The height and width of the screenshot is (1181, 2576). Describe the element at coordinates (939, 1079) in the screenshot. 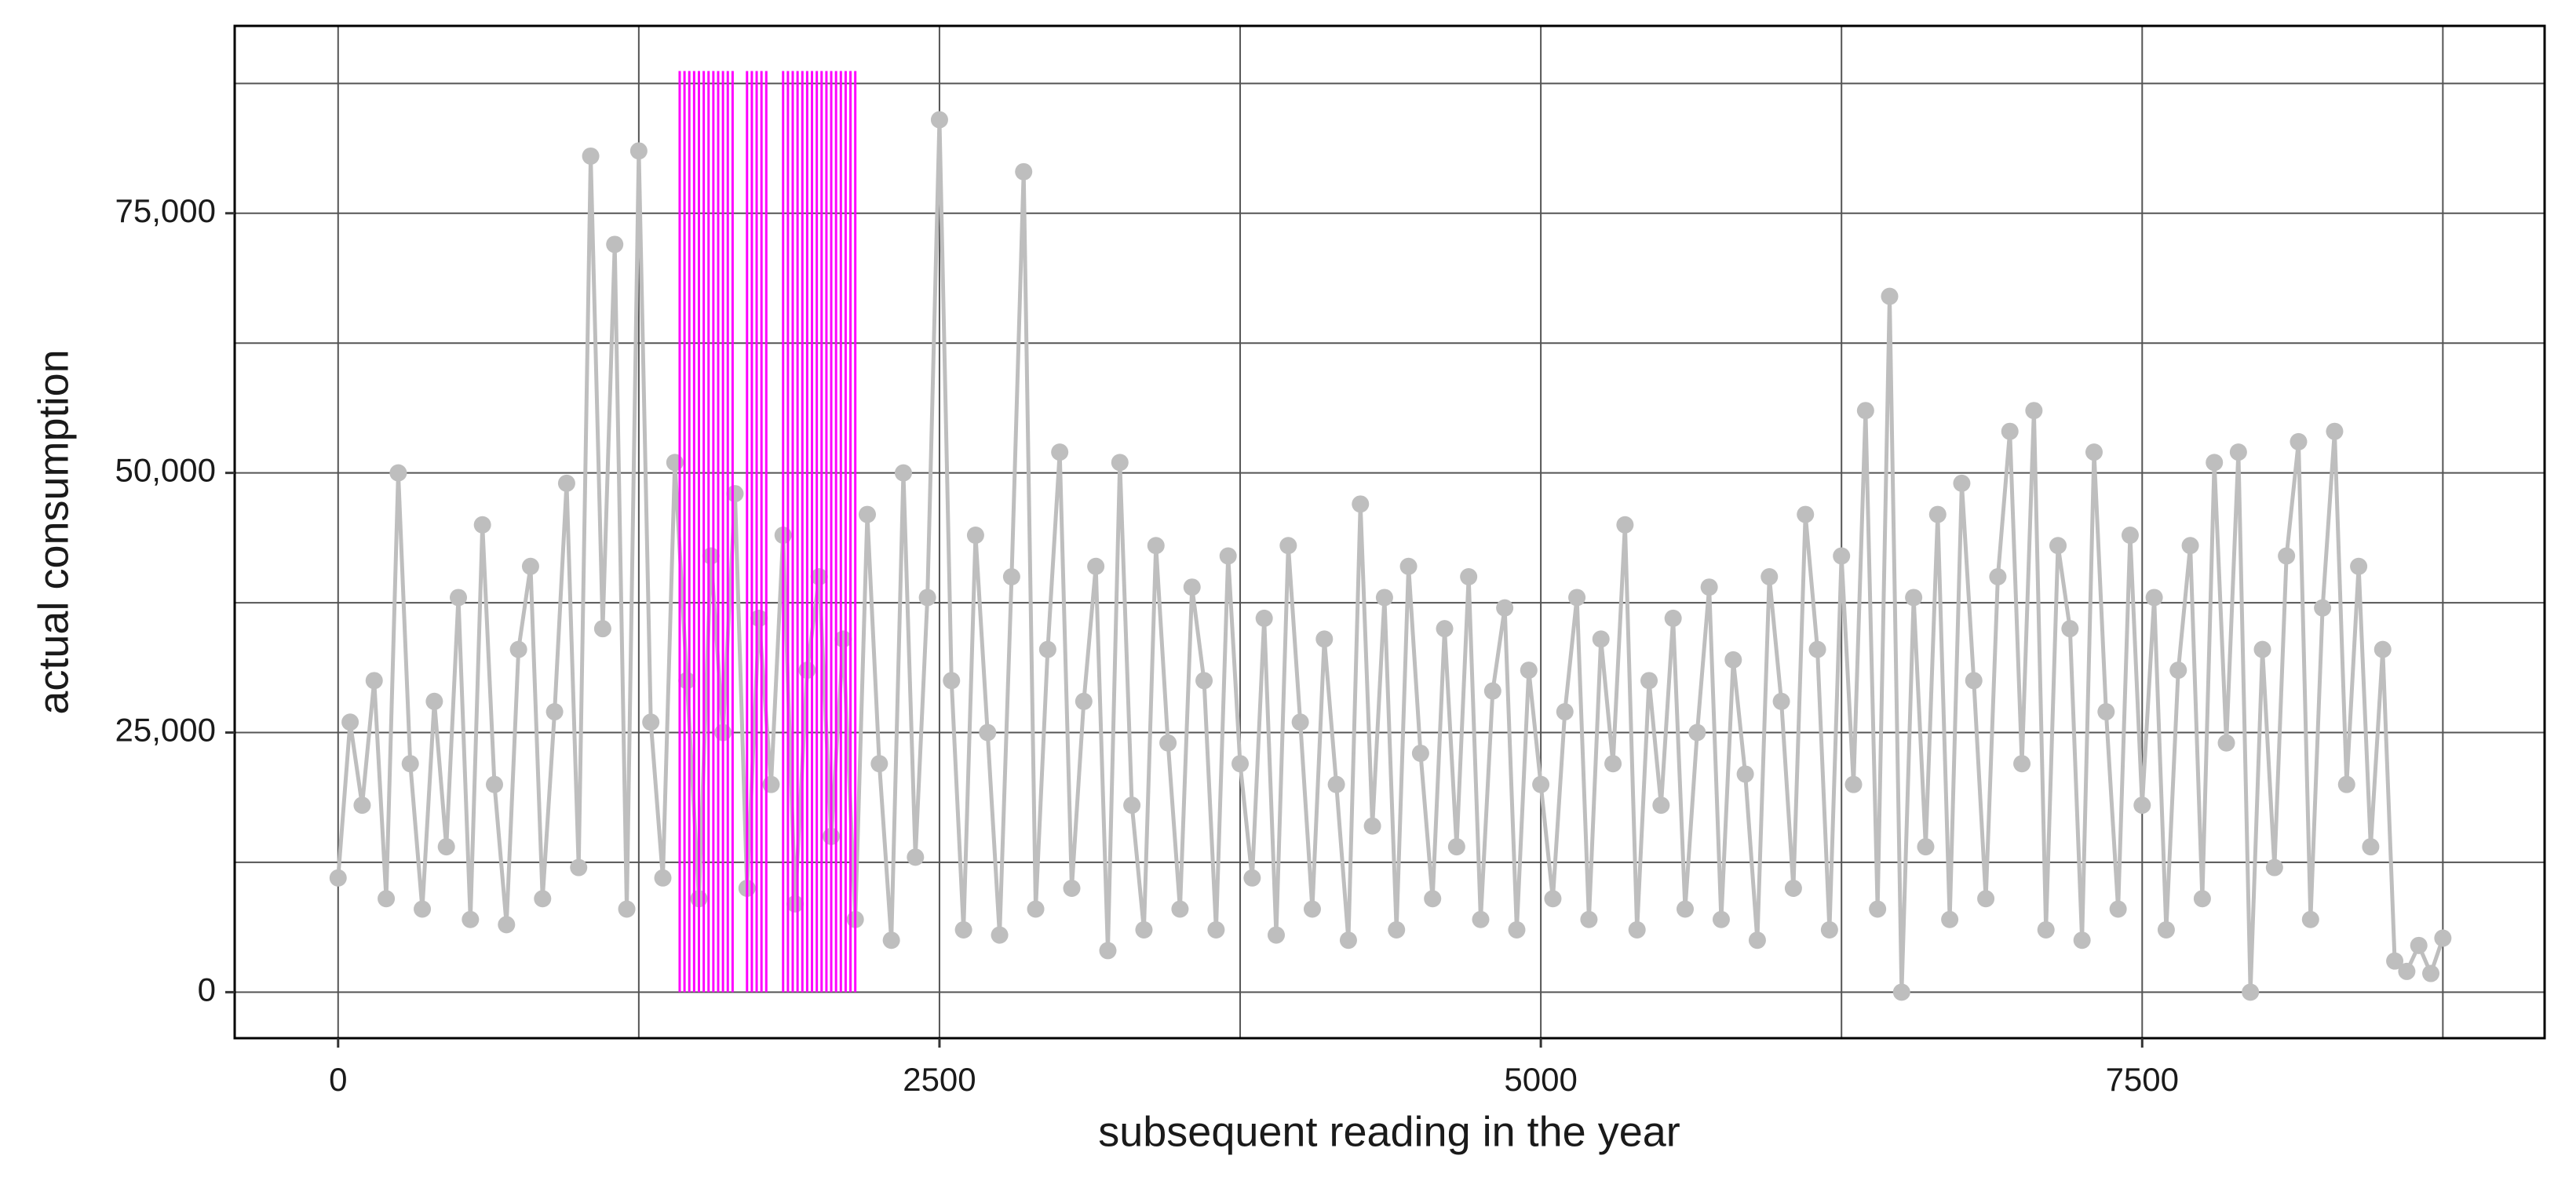

I see `x-tick-label: 2500` at that location.